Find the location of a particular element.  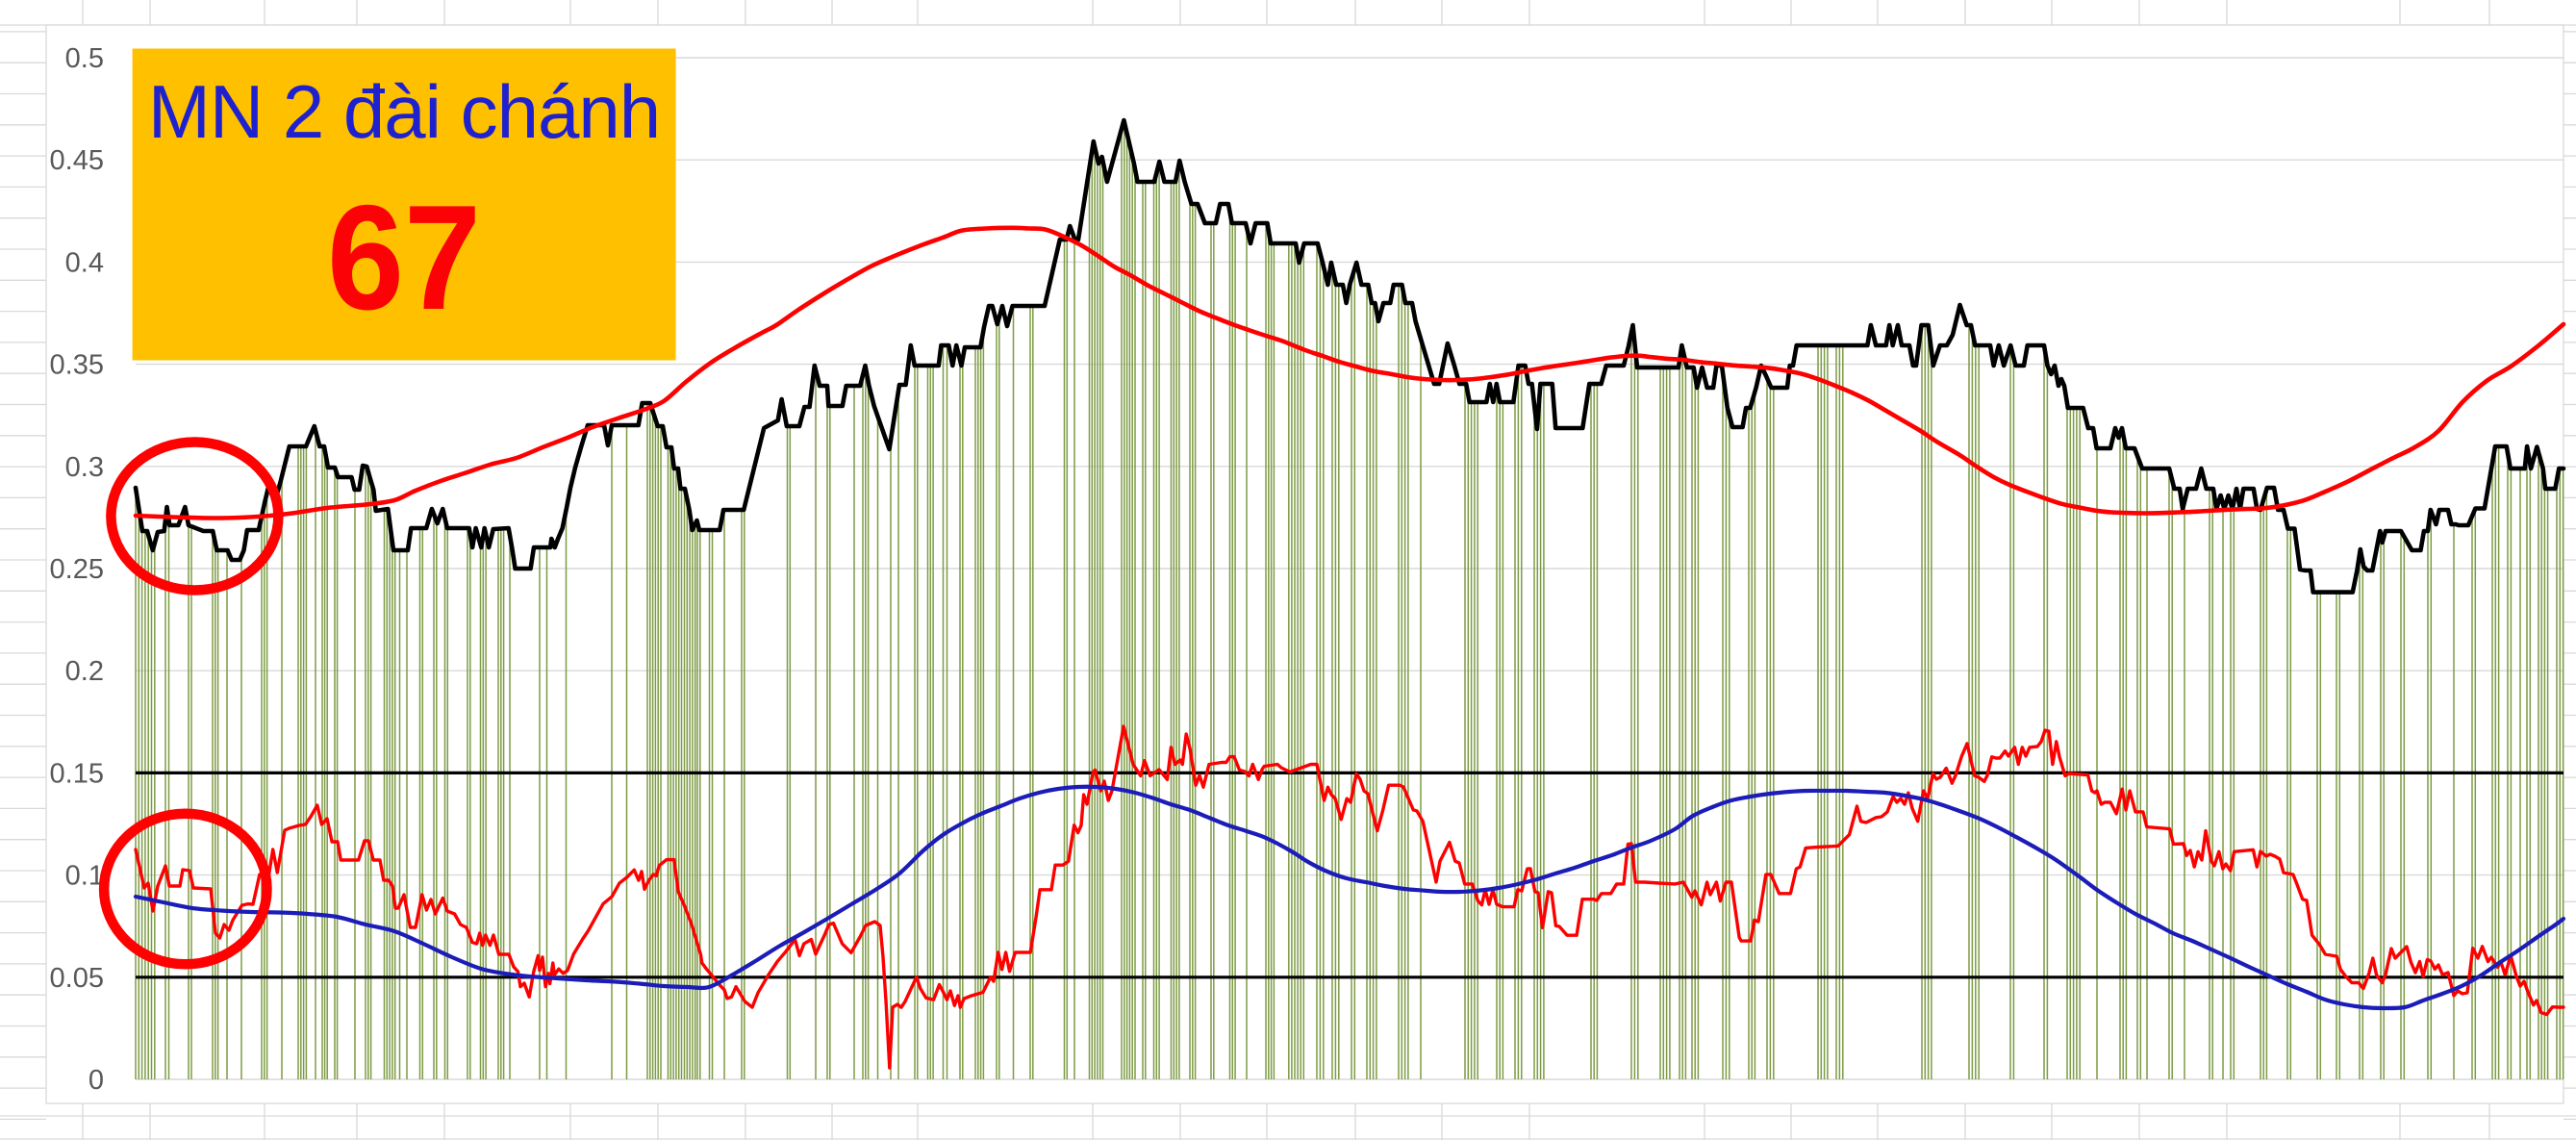

svg-text: 0.1 is located at coordinates (85, 877).